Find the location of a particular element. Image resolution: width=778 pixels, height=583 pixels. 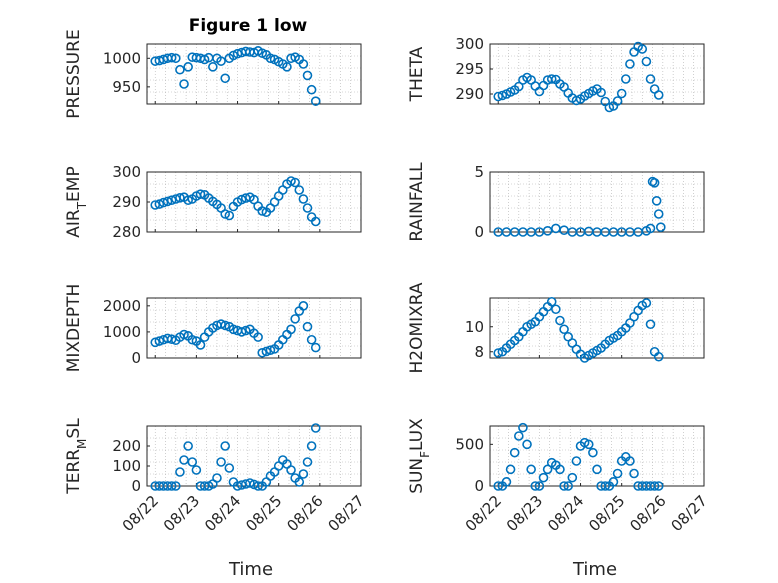

y-axis-label: AIRTEMP is located at coordinates (76, 201).